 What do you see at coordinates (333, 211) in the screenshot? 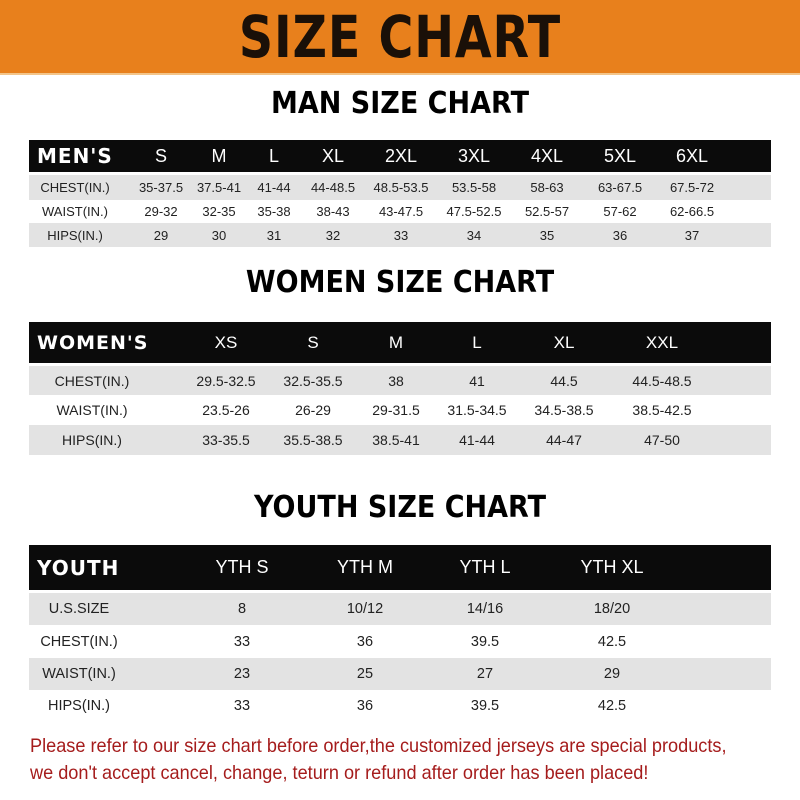
I see `measurement-value: 38-43` at bounding box center [333, 211].